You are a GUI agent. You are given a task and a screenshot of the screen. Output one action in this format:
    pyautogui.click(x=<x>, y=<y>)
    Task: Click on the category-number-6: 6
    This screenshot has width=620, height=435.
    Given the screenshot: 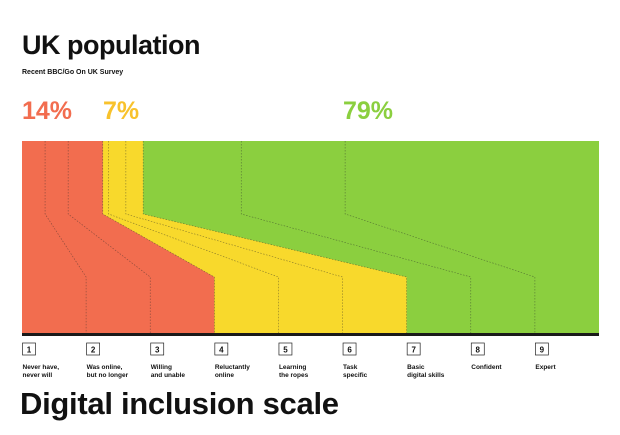 What is the action you would take?
    pyautogui.click(x=349, y=350)
    